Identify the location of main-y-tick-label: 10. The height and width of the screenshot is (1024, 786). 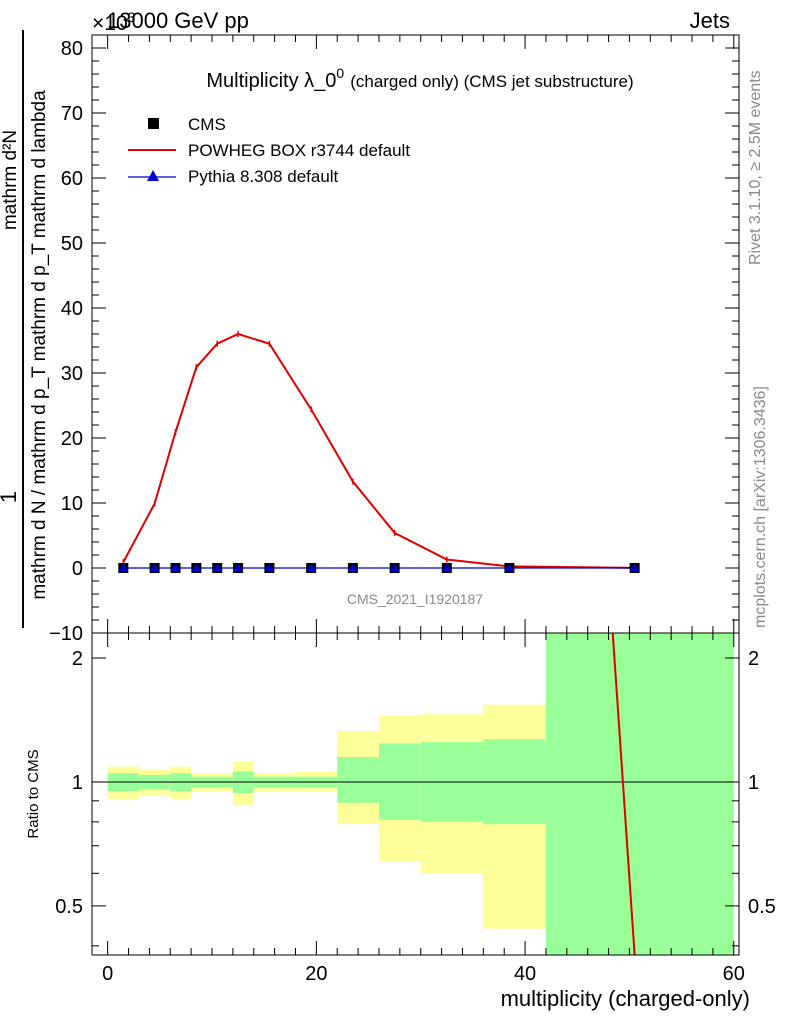
(72, 504).